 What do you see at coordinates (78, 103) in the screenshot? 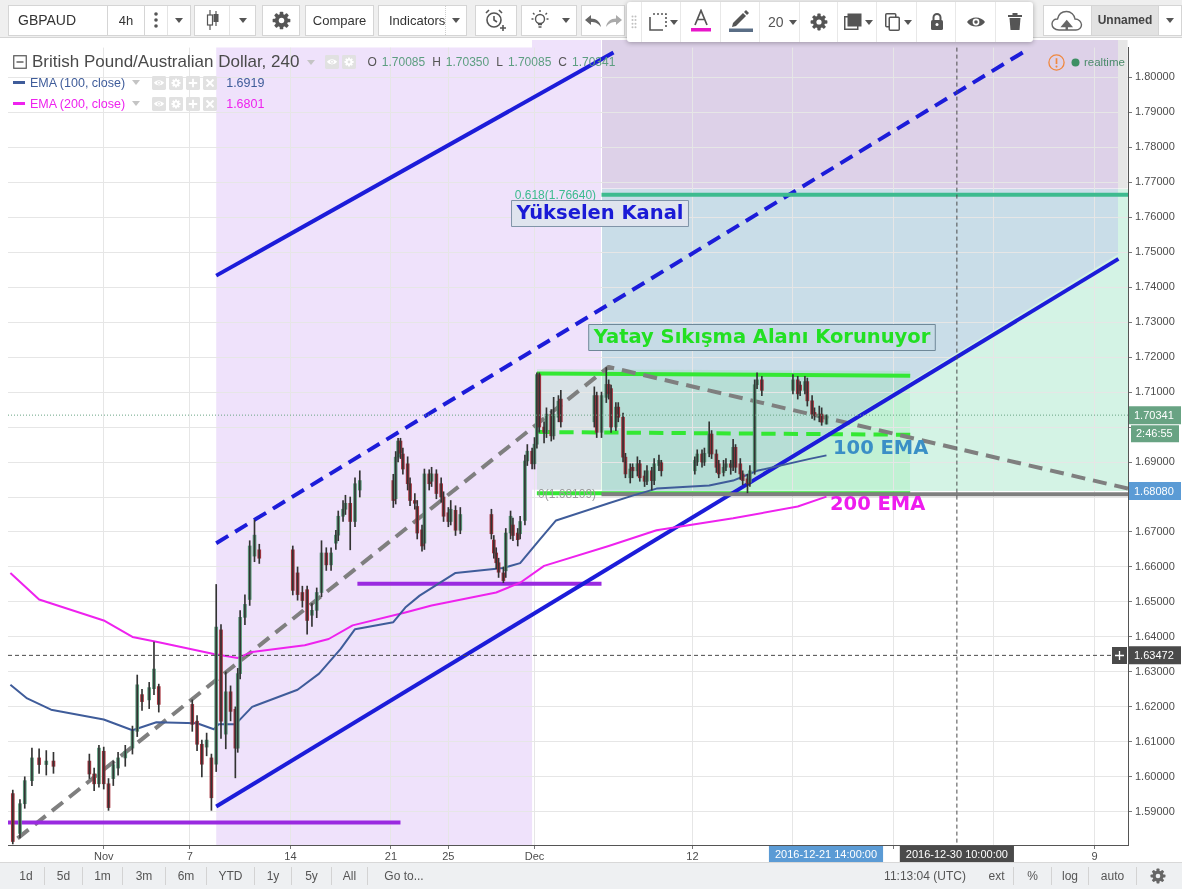
I see `legend-label: EMA (200, close)` at bounding box center [78, 103].